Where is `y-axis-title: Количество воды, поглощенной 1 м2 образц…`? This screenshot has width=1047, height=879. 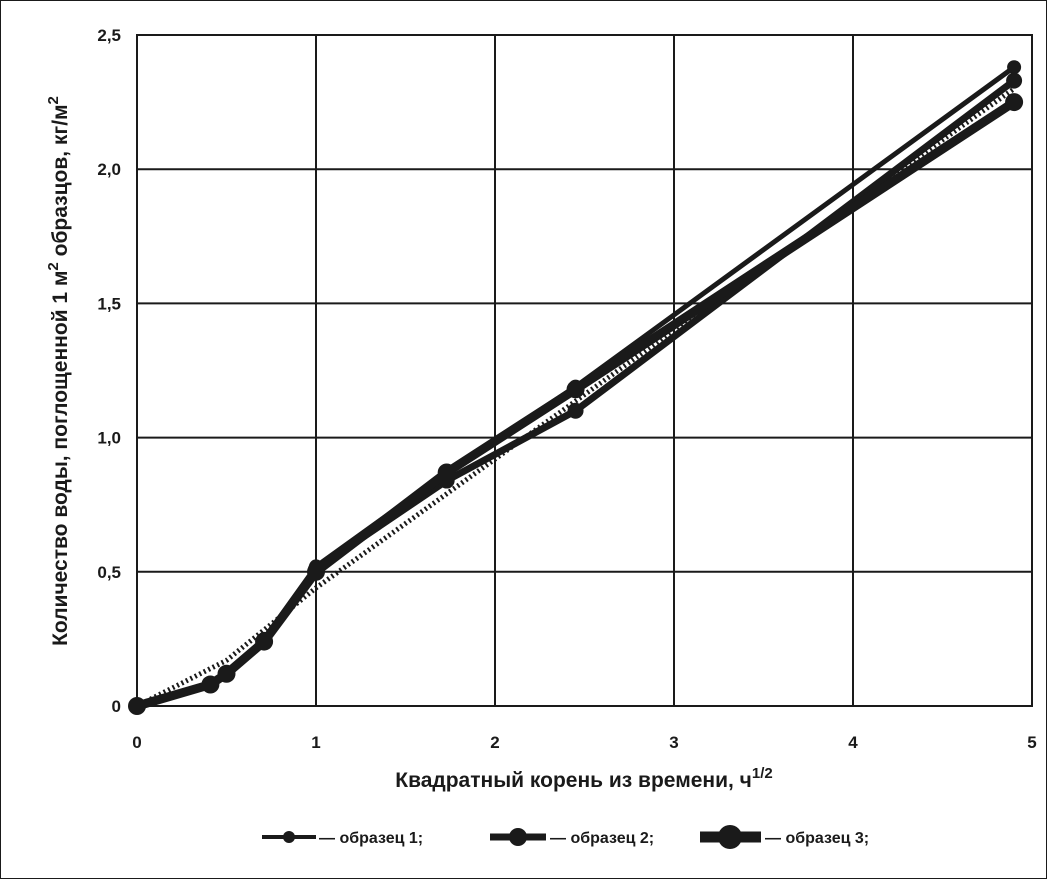
y-axis-title: Количество воды, поглощенной 1 м2 образц… is located at coordinates (58, 371).